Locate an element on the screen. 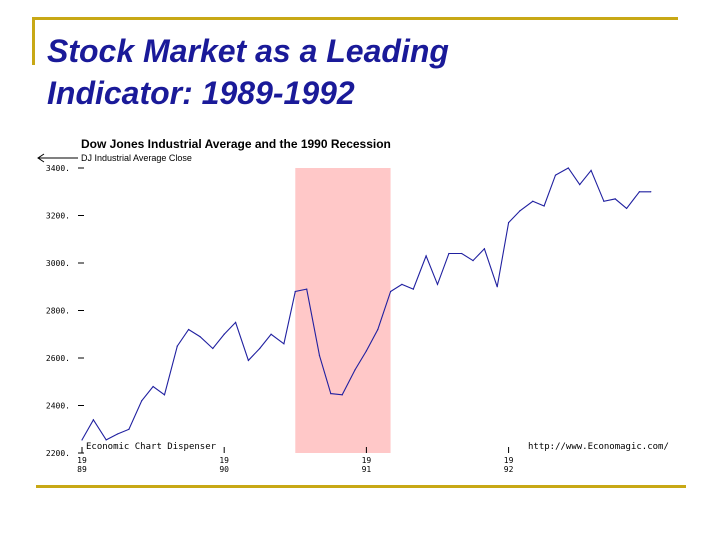 The image size is (720, 540). credit-left: Economic Chart Dispenser is located at coordinates (151, 447).